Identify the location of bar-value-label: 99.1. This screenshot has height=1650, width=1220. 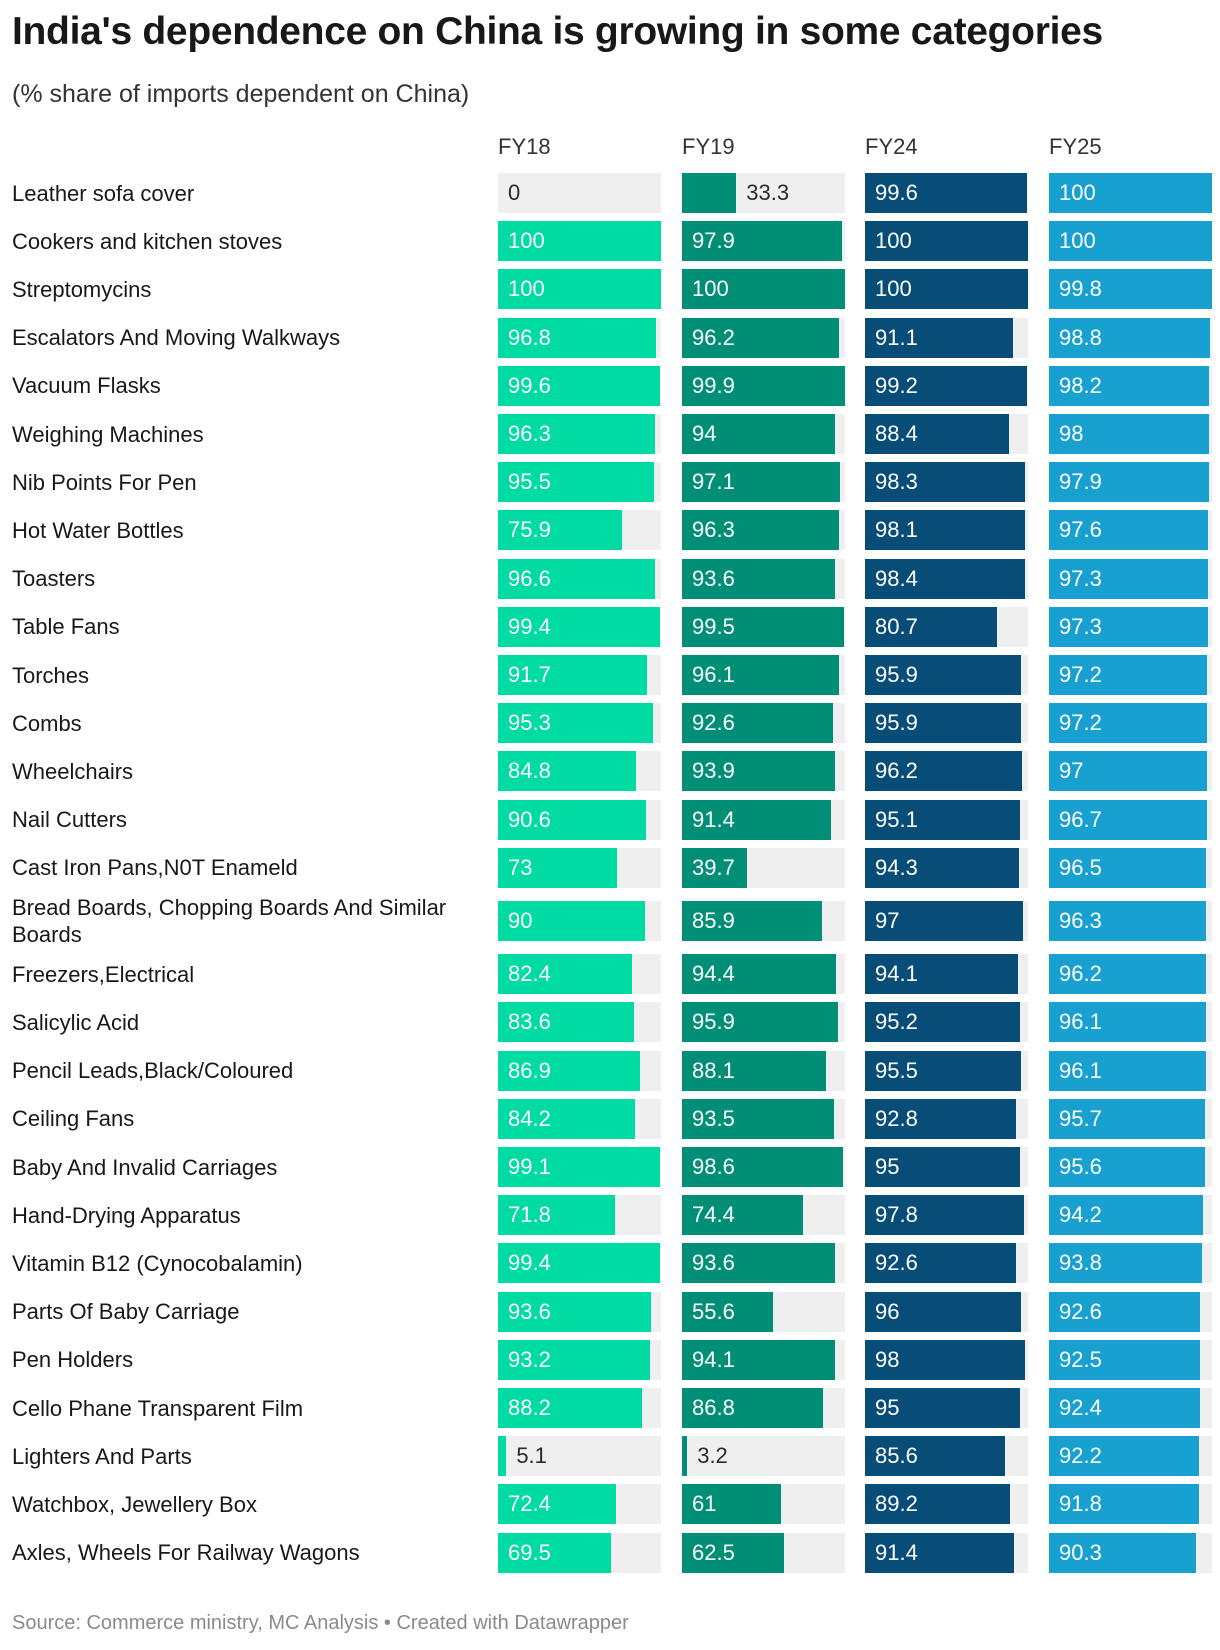
(529, 1166).